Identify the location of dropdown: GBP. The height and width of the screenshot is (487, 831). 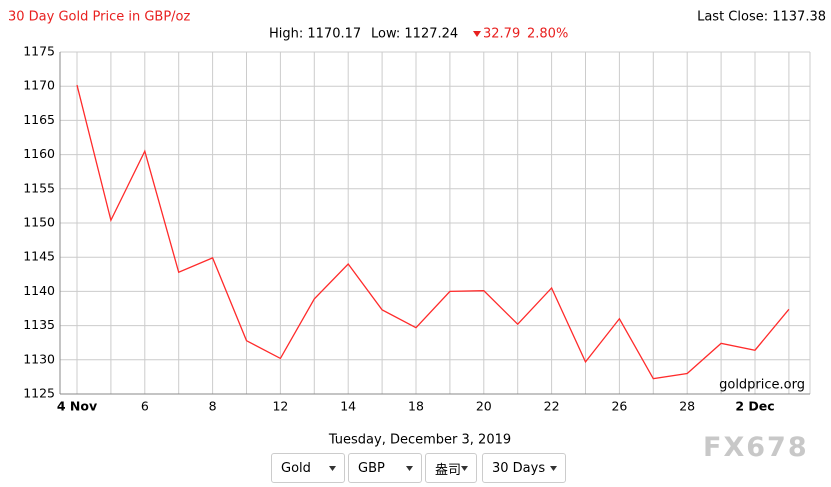
(385, 468).